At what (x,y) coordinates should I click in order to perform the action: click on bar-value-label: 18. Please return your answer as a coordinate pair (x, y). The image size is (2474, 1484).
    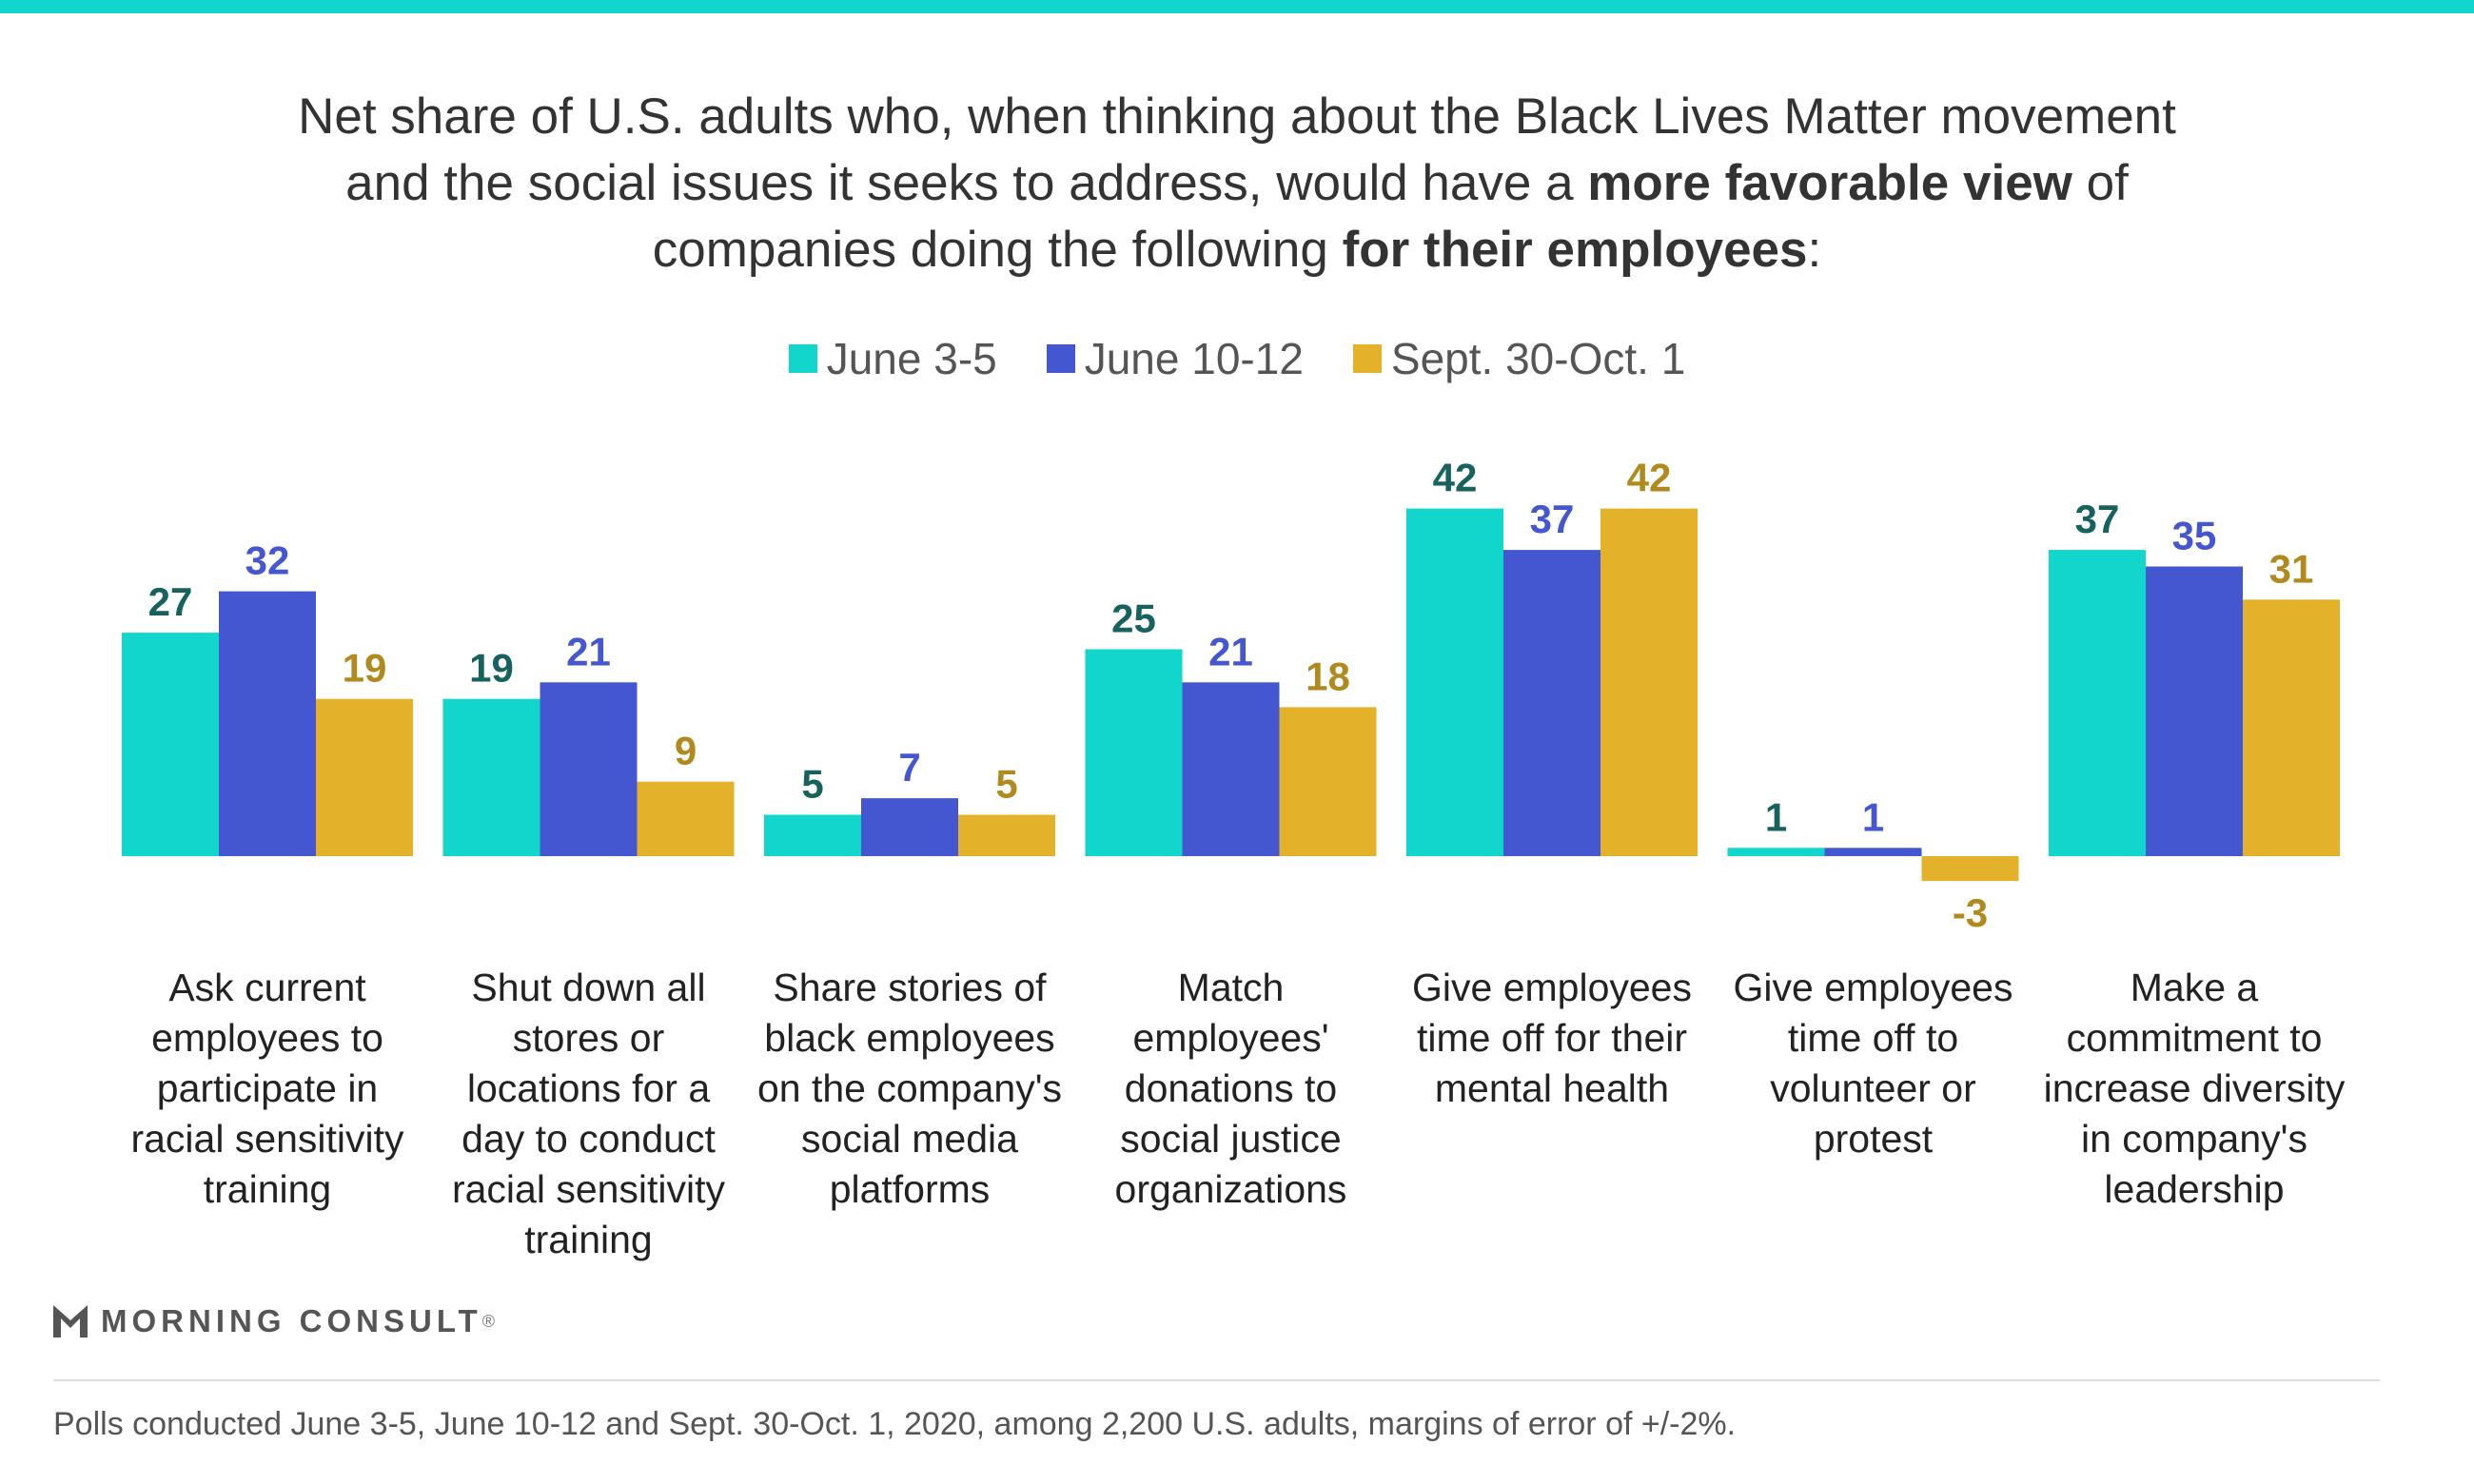
    Looking at the image, I should click on (1328, 676).